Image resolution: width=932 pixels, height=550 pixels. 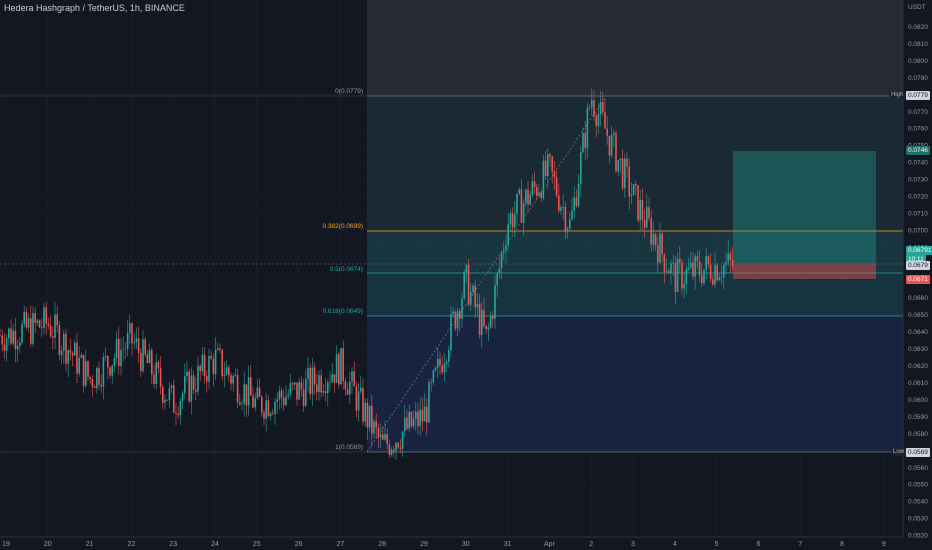 What do you see at coordinates (343, 226) in the screenshot?
I see `fib-label-382: 0.382(0.0699)` at bounding box center [343, 226].